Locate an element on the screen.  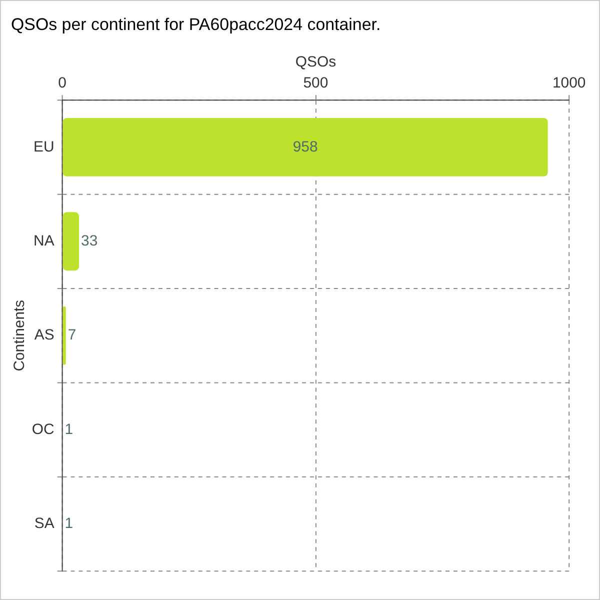
y-tick-label: OC is located at coordinates (43, 429).